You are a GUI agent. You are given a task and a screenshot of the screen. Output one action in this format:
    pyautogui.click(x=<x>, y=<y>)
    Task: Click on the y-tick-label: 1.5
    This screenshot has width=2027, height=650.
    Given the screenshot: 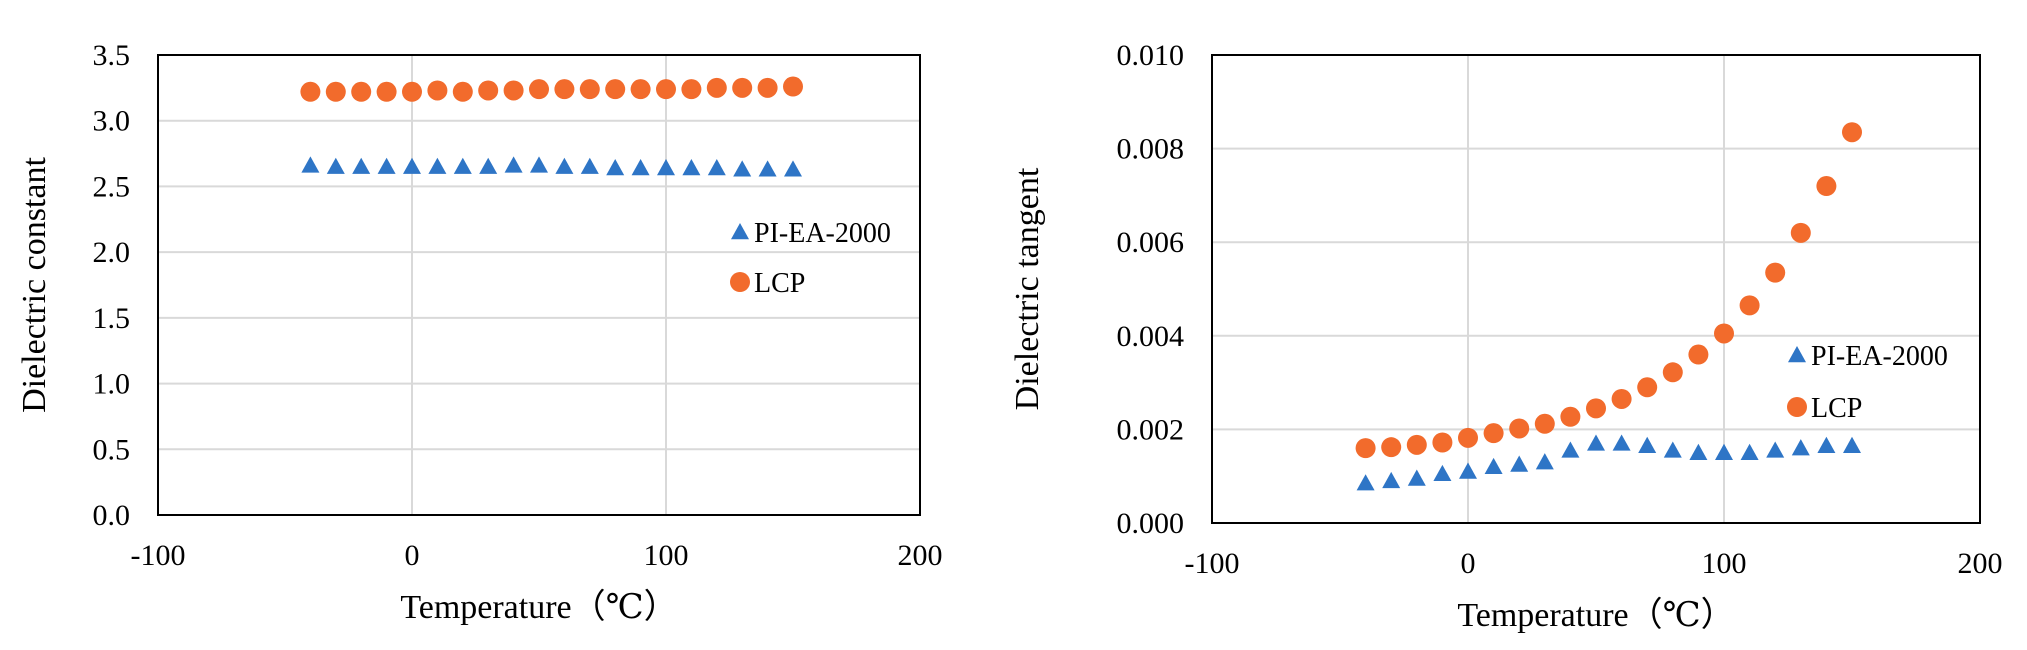 What is the action you would take?
    pyautogui.click(x=112, y=318)
    